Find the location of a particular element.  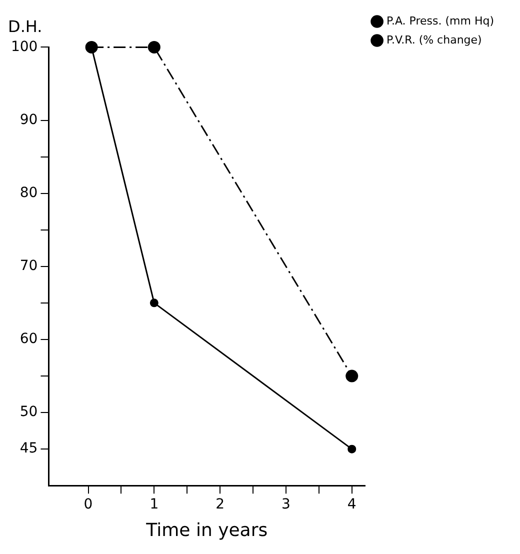

y-tick-label: 80 is located at coordinates (29, 192).